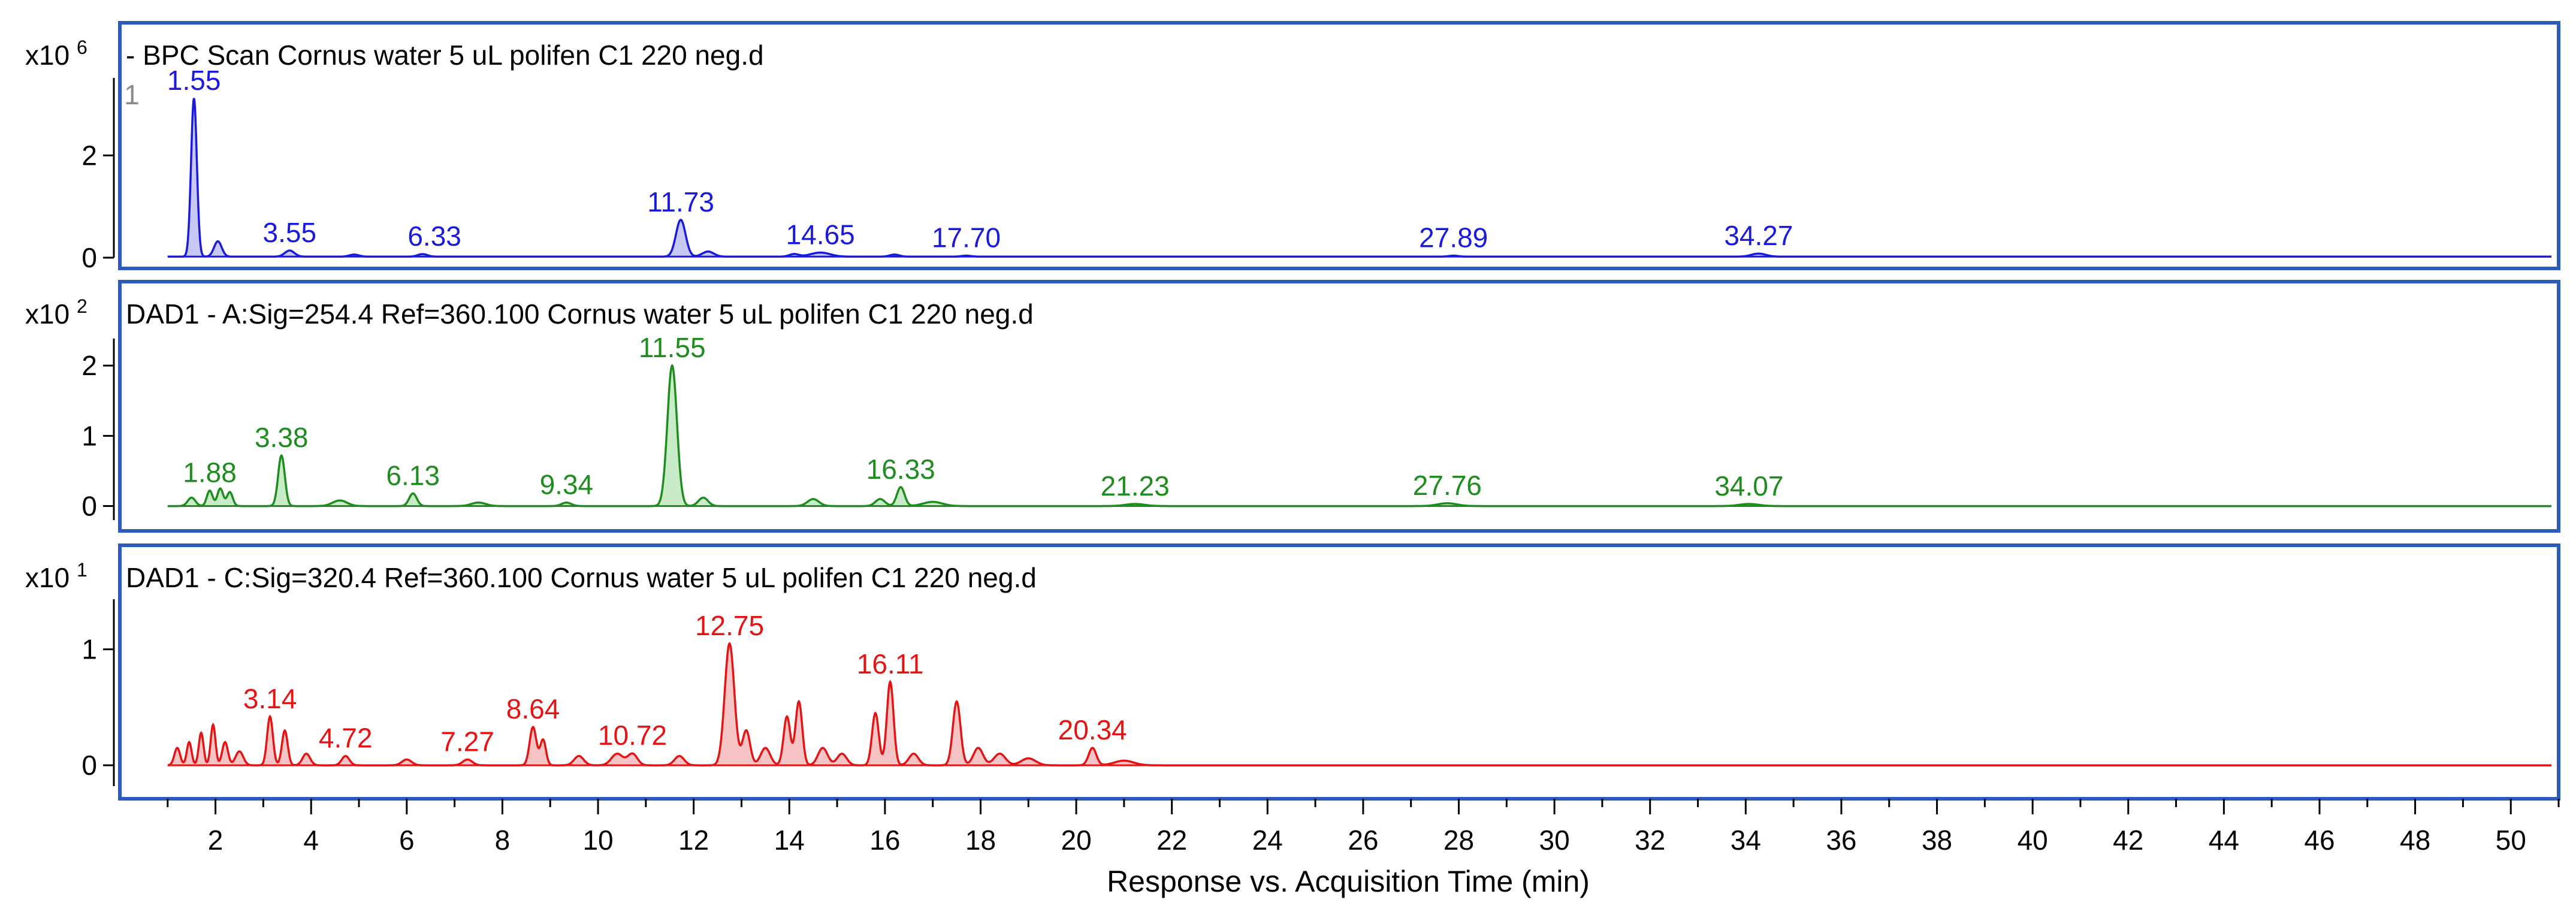 This screenshot has width=2576, height=915. Describe the element at coordinates (2224, 840) in the screenshot. I see `x-tick-label: 44` at that location.